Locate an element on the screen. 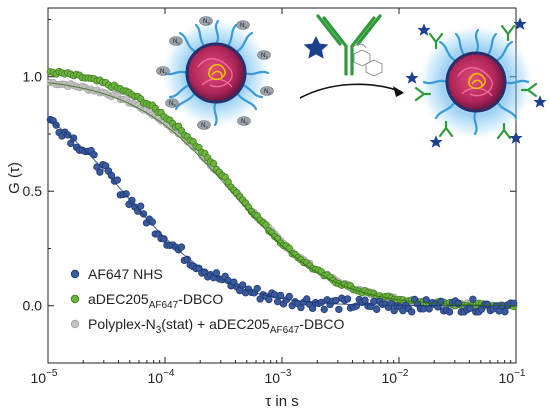 The image size is (550, 415). legend-item: AF647 NHS is located at coordinates (116, 274).